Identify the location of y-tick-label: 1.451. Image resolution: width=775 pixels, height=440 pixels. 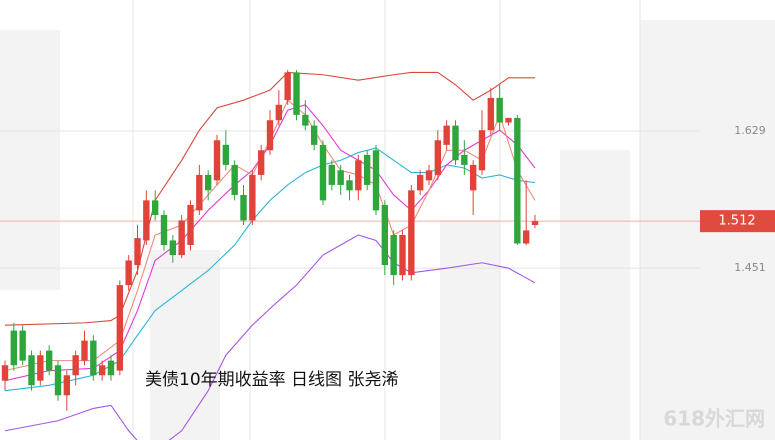
(750, 267).